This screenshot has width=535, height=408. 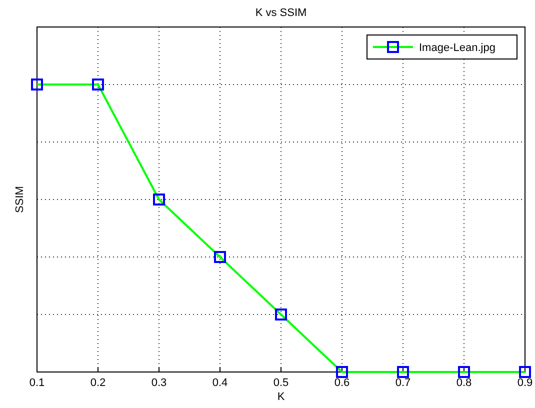 What do you see at coordinates (403, 383) in the screenshot?
I see `x-tick-label: 0.7` at bounding box center [403, 383].